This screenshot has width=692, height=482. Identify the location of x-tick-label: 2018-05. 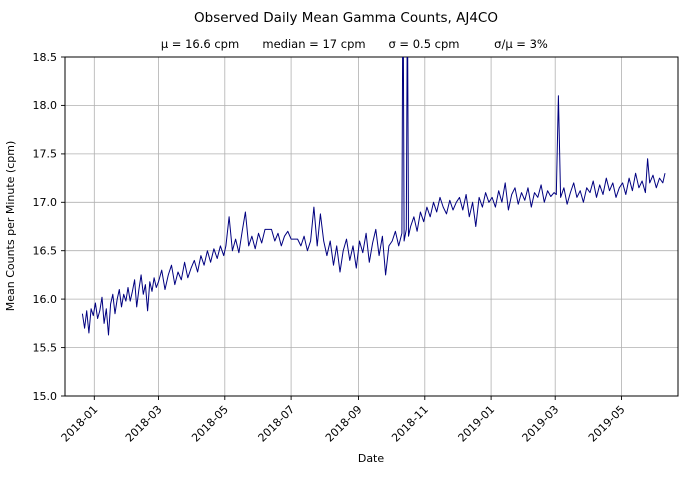
(210, 424).